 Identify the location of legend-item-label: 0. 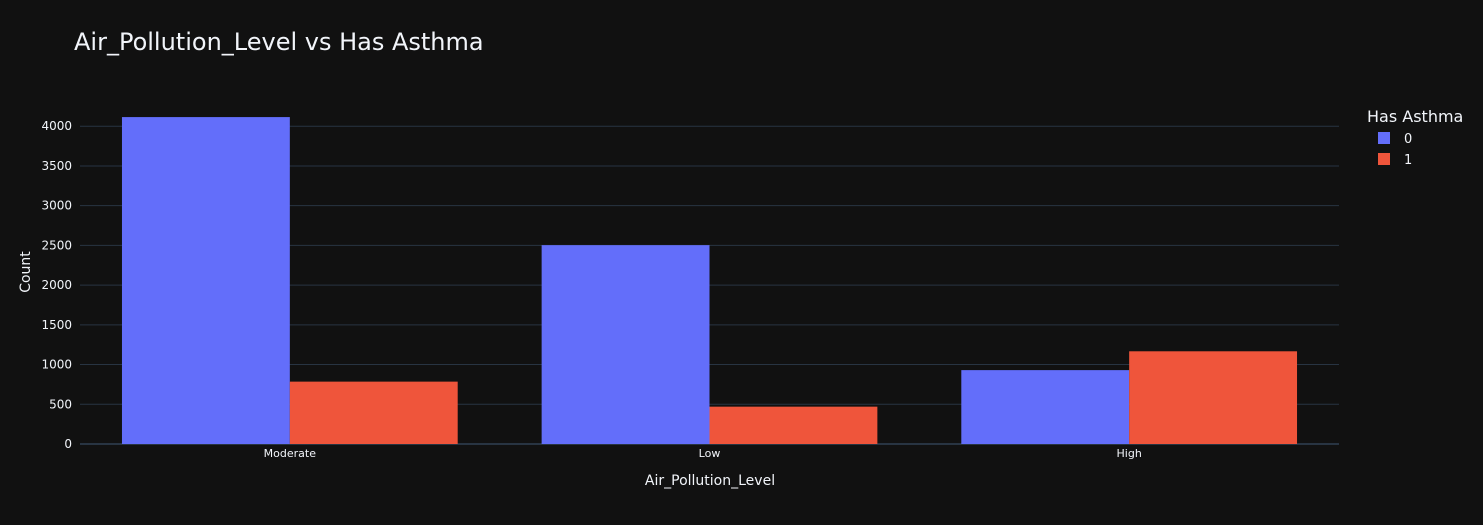
(1408, 139).